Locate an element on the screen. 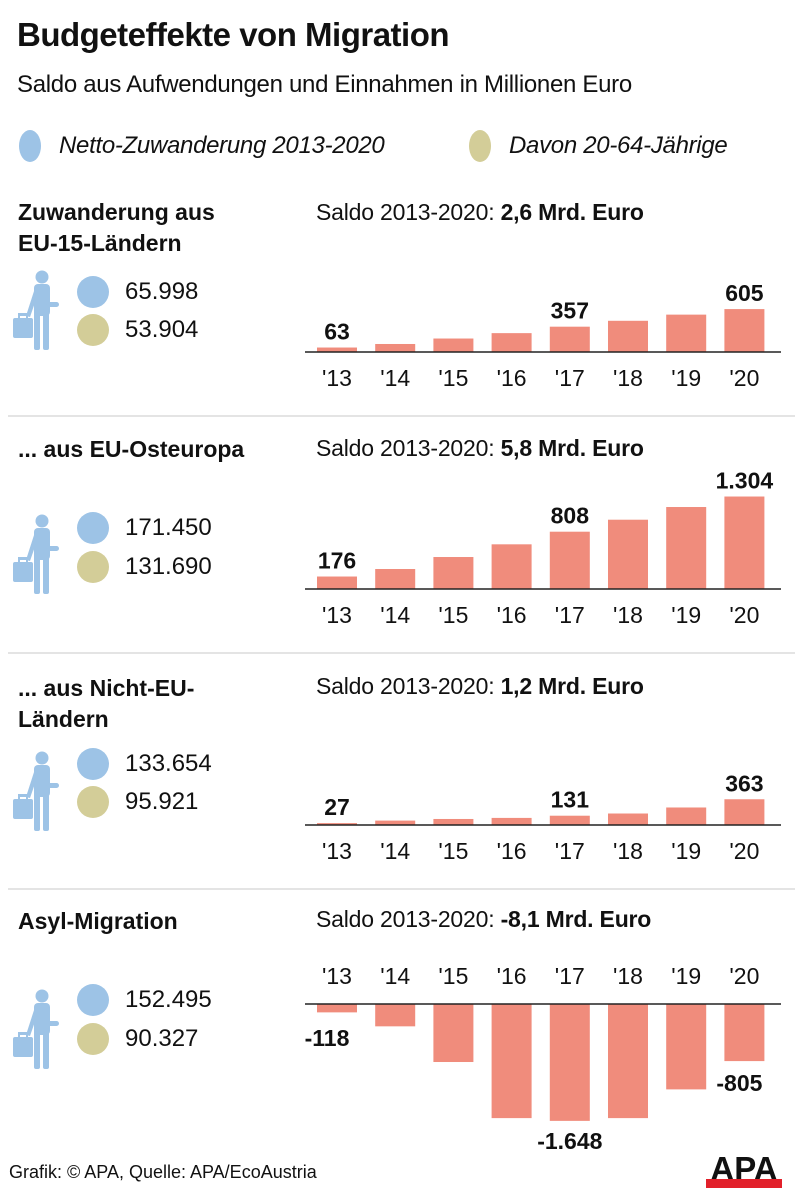 Image resolution: width=800 pixels, height=1200 pixels. section-divider is located at coordinates (401, 889).